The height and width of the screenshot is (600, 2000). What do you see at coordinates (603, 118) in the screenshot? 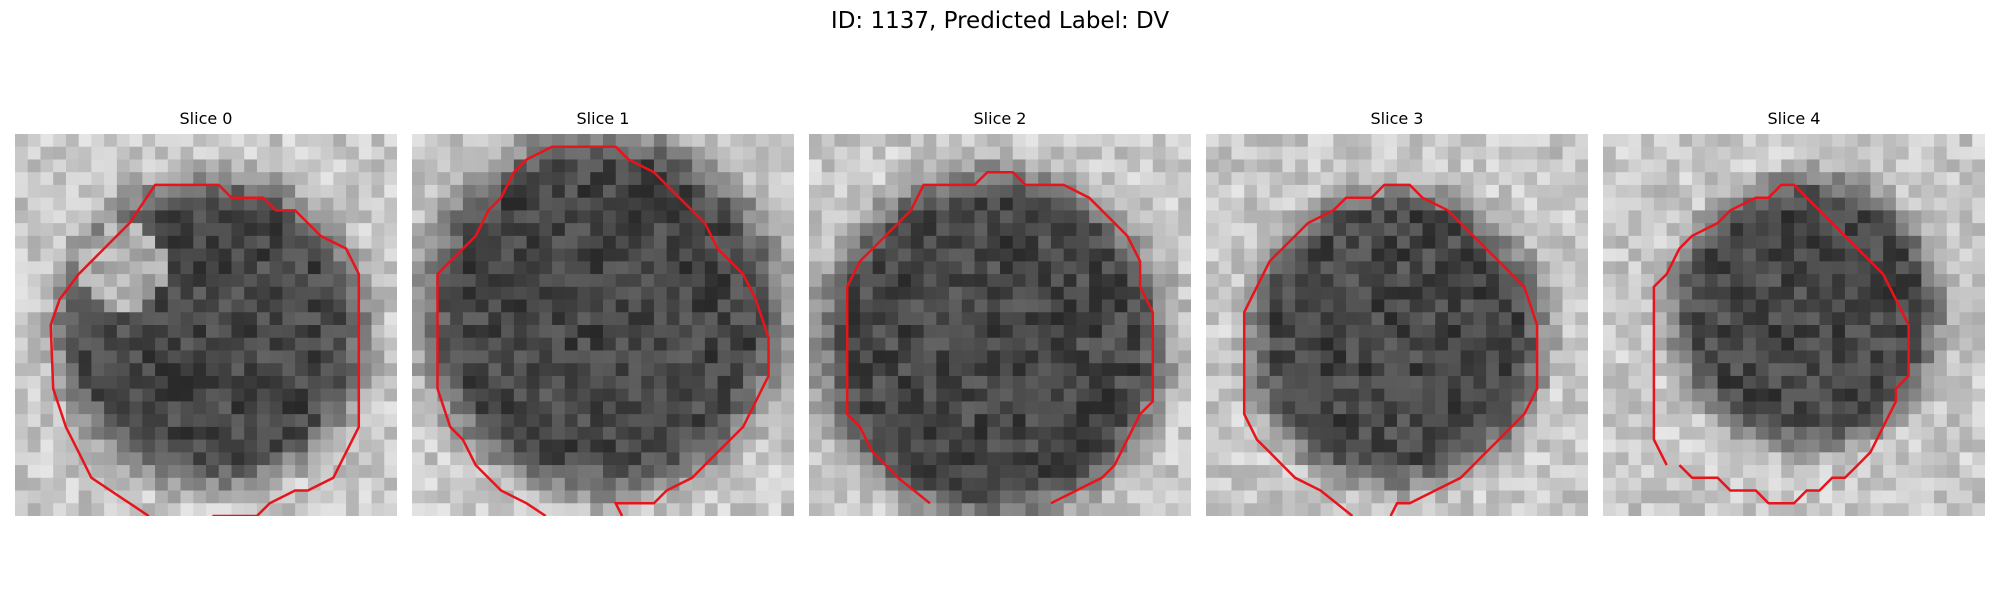
I see `slice-title: Slice 1` at bounding box center [603, 118].